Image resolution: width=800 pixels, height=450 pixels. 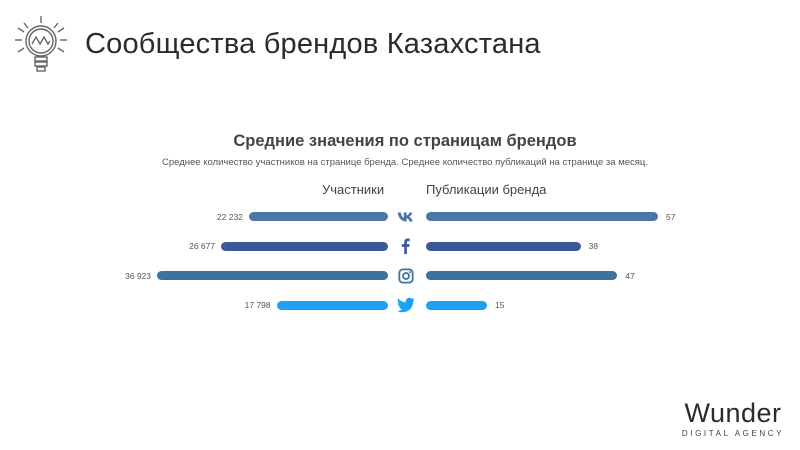 What do you see at coordinates (406, 305) in the screenshot?
I see `twitter-icon` at bounding box center [406, 305].